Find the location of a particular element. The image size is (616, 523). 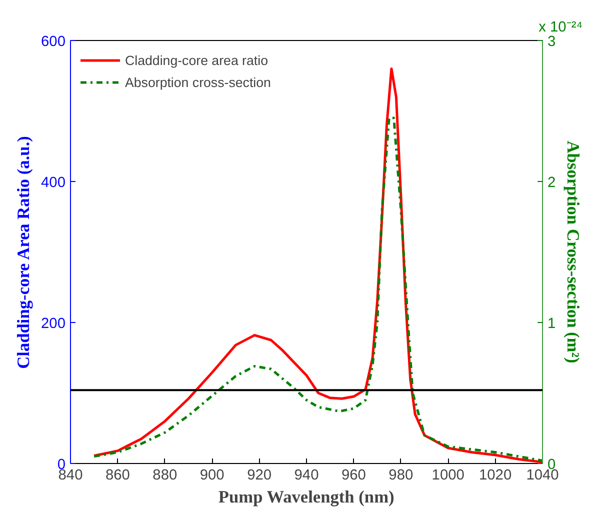

y2-axis-title: Absorption Cross-section (m²) is located at coordinates (573, 252).